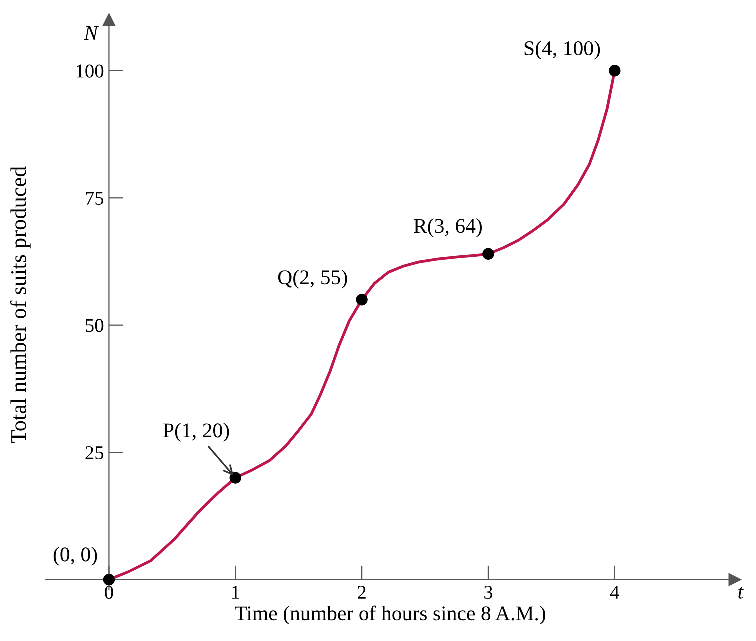 The image size is (756, 641). I want to click on annotation: N, so click(92, 33).